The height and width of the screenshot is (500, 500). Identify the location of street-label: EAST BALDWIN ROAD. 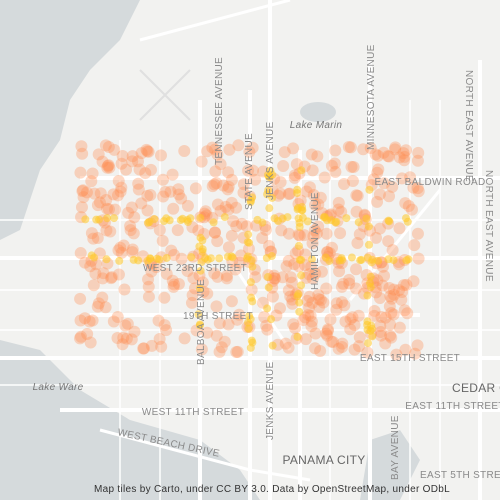
(429, 182).